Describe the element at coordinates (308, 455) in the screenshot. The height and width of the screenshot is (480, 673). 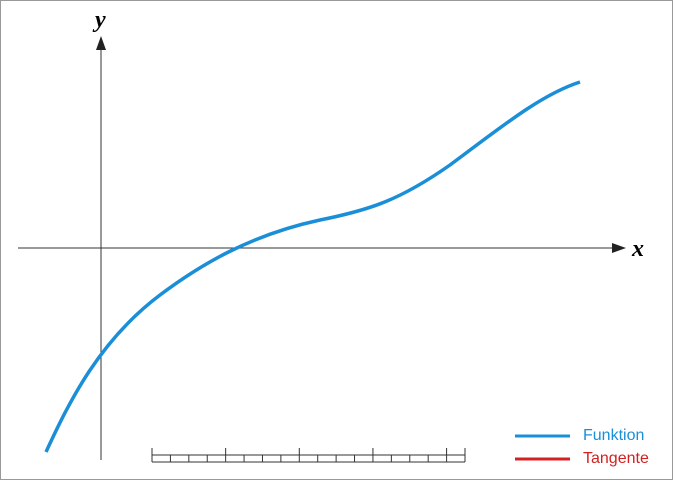
I see `ruler` at that location.